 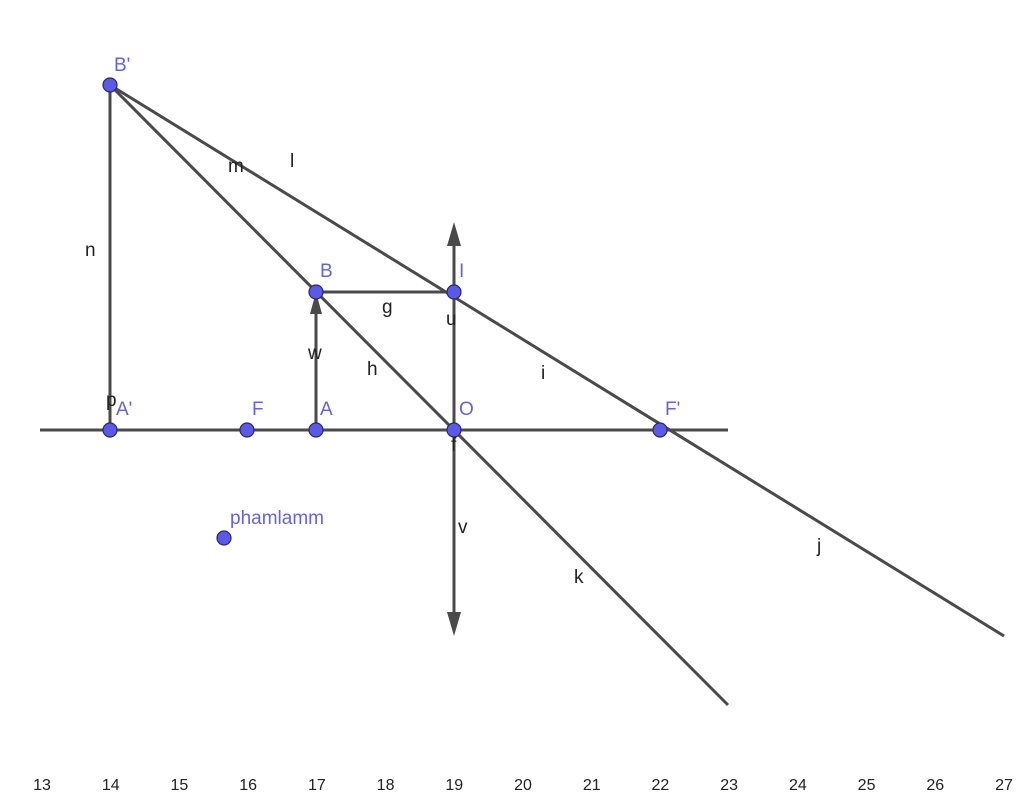 What do you see at coordinates (326, 409) in the screenshot?
I see `point-label: A` at bounding box center [326, 409].